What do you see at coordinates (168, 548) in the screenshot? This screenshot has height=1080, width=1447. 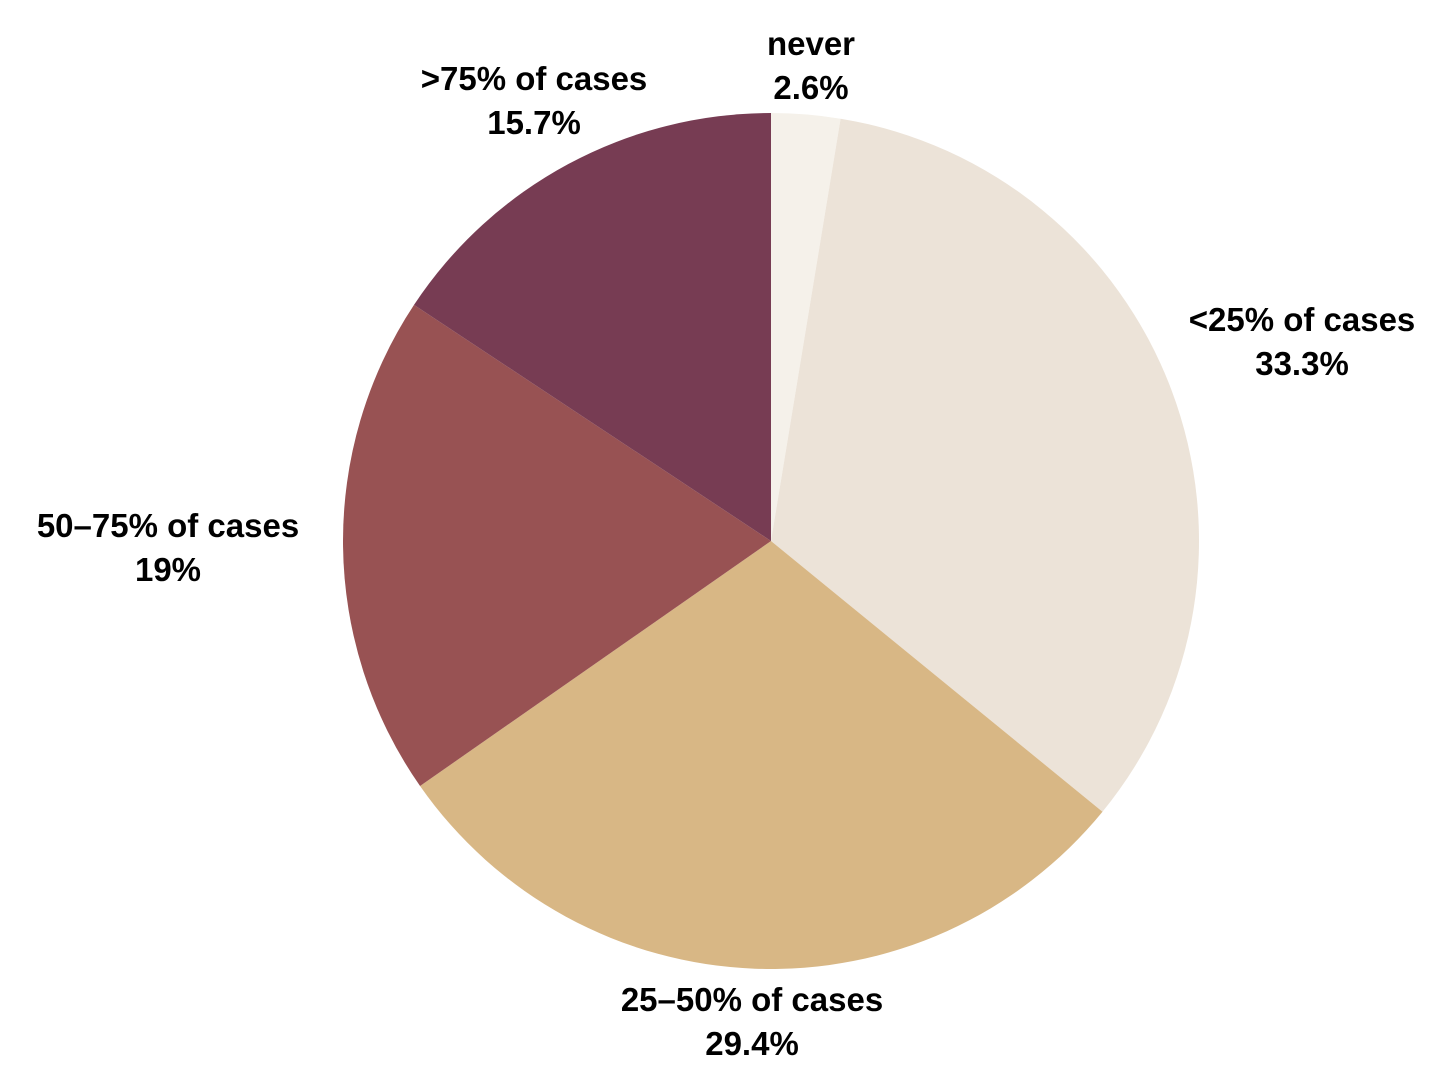 I see `slice-label-50-75: 50–75% of cases 19%` at bounding box center [168, 548].